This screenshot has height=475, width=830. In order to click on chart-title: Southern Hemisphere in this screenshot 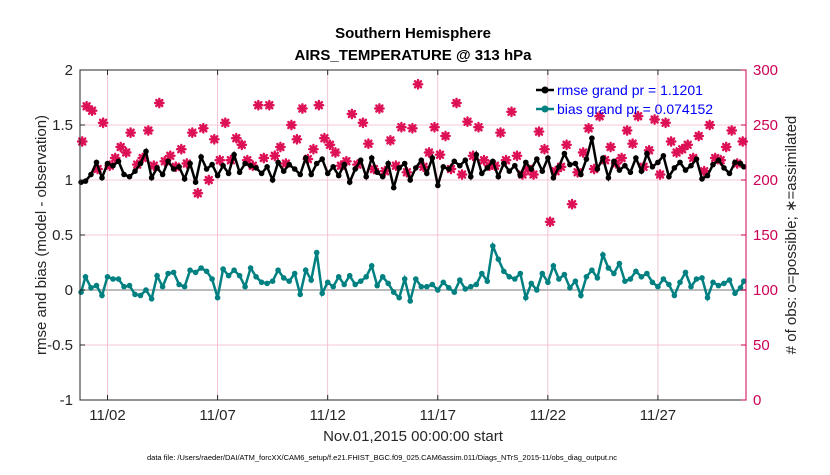, I will do `click(413, 33)`.